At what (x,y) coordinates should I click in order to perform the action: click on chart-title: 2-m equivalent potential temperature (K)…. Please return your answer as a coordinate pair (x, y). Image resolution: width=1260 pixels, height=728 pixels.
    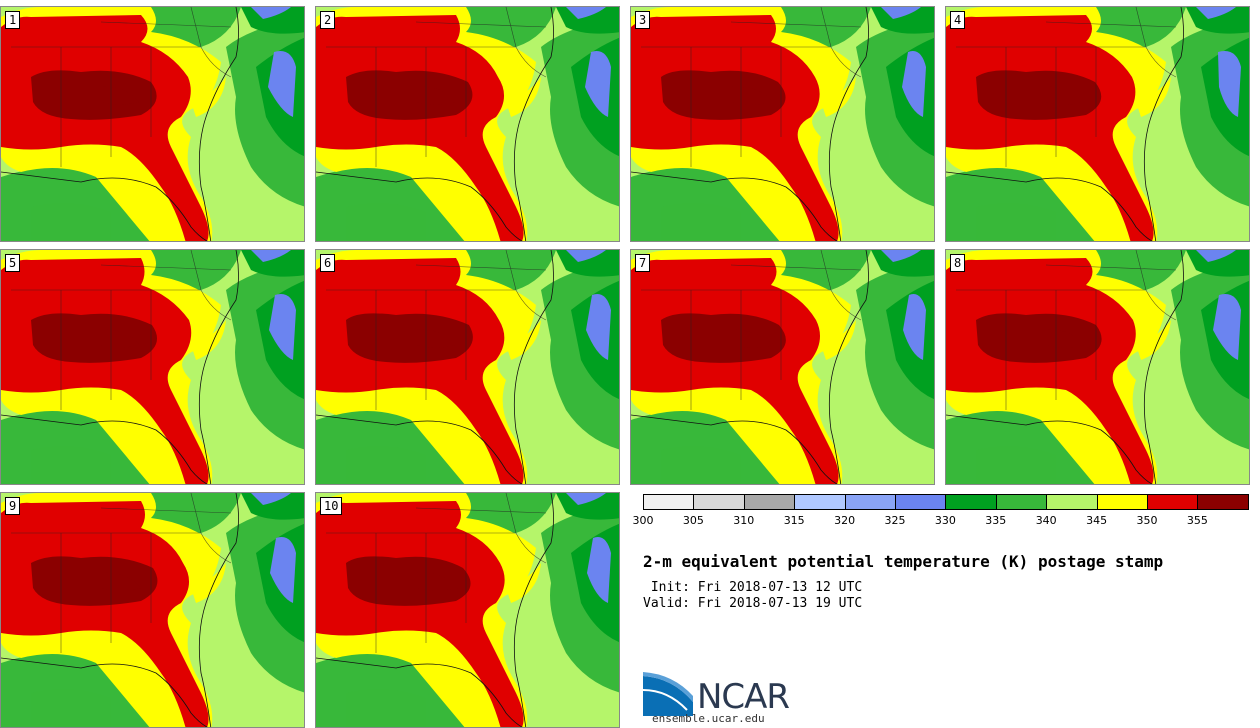
    Looking at the image, I should click on (903, 561).